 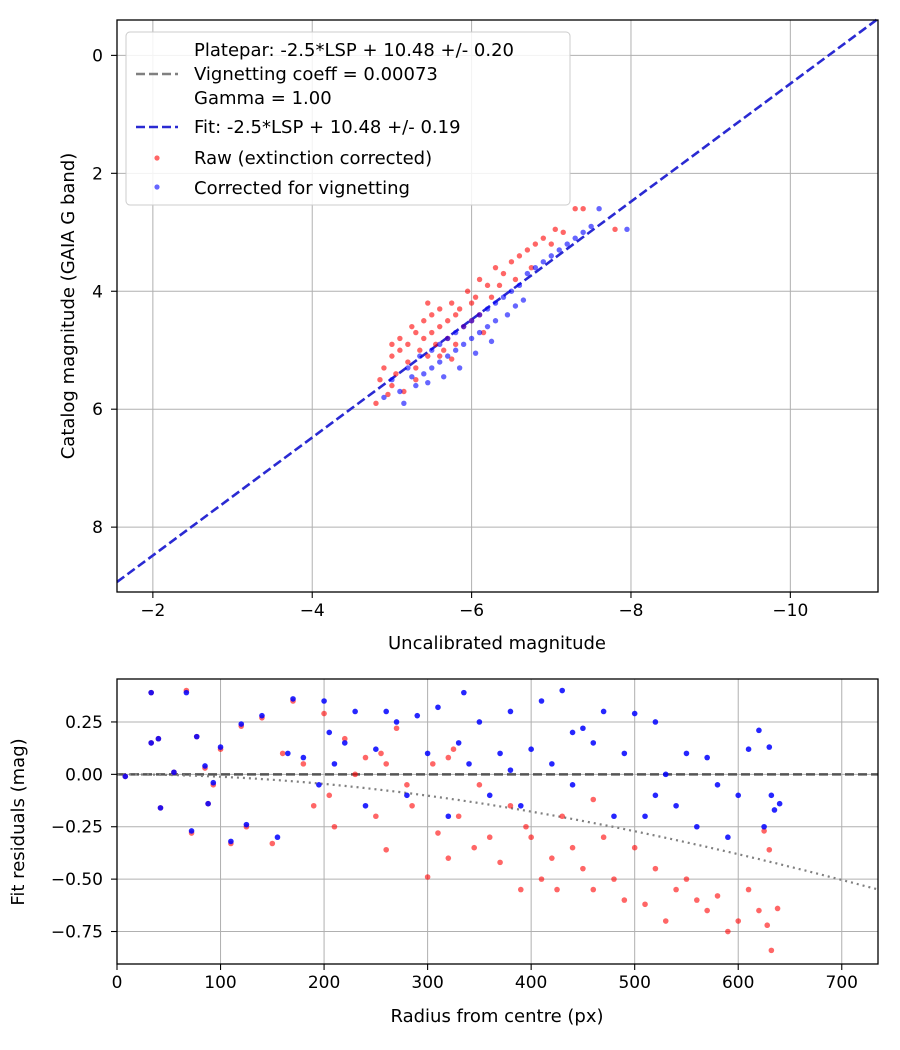 What do you see at coordinates (485, 978) in the screenshot?
I see `bottom-x-ticks: 0 100 200 300 400 500 600 700` at bounding box center [485, 978].